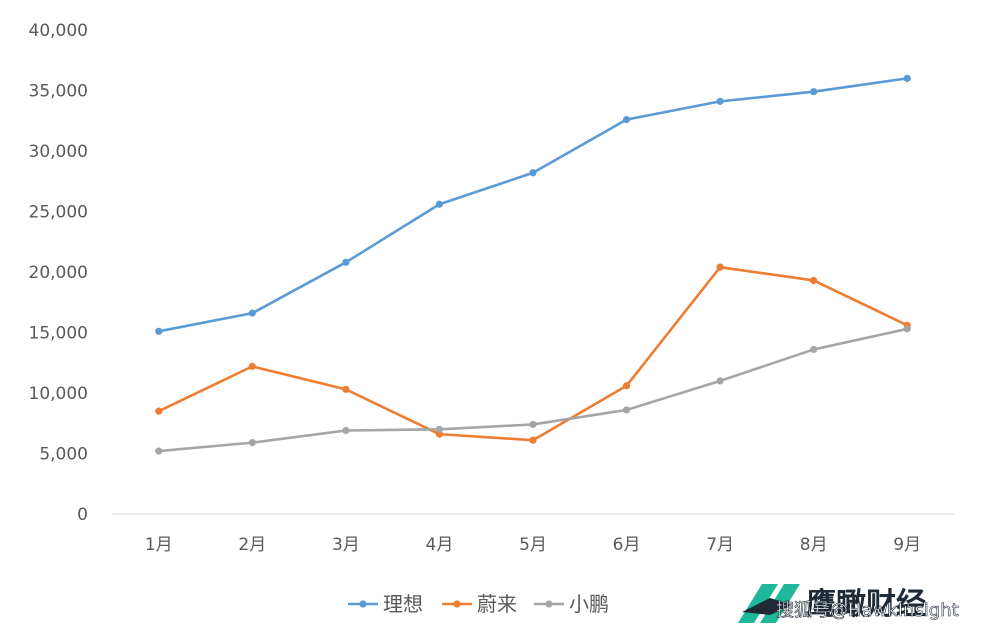 This screenshot has height=631, width=983. What do you see at coordinates (403, 604) in the screenshot?
I see `legend-label: 理想` at bounding box center [403, 604].